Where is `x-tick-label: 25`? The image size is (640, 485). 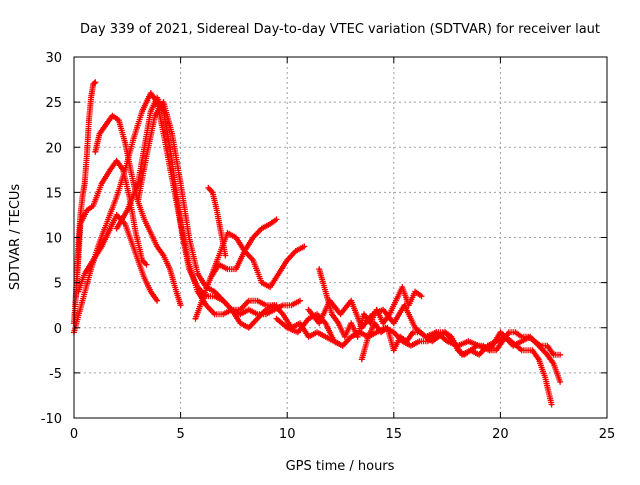 x-tick-label: 25 is located at coordinates (607, 434).